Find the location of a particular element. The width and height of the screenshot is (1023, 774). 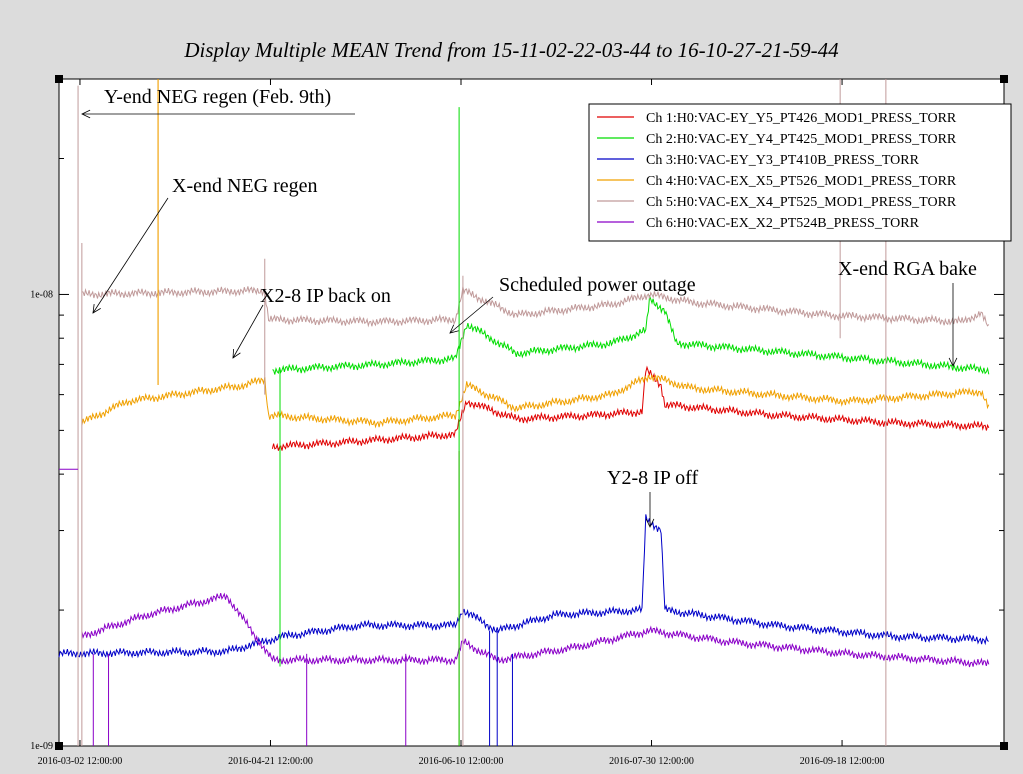

legend-entry: Ch 5:H0:VAC-EX_X4_PT525_MOD1_PRESS_TORR is located at coordinates (801, 202).